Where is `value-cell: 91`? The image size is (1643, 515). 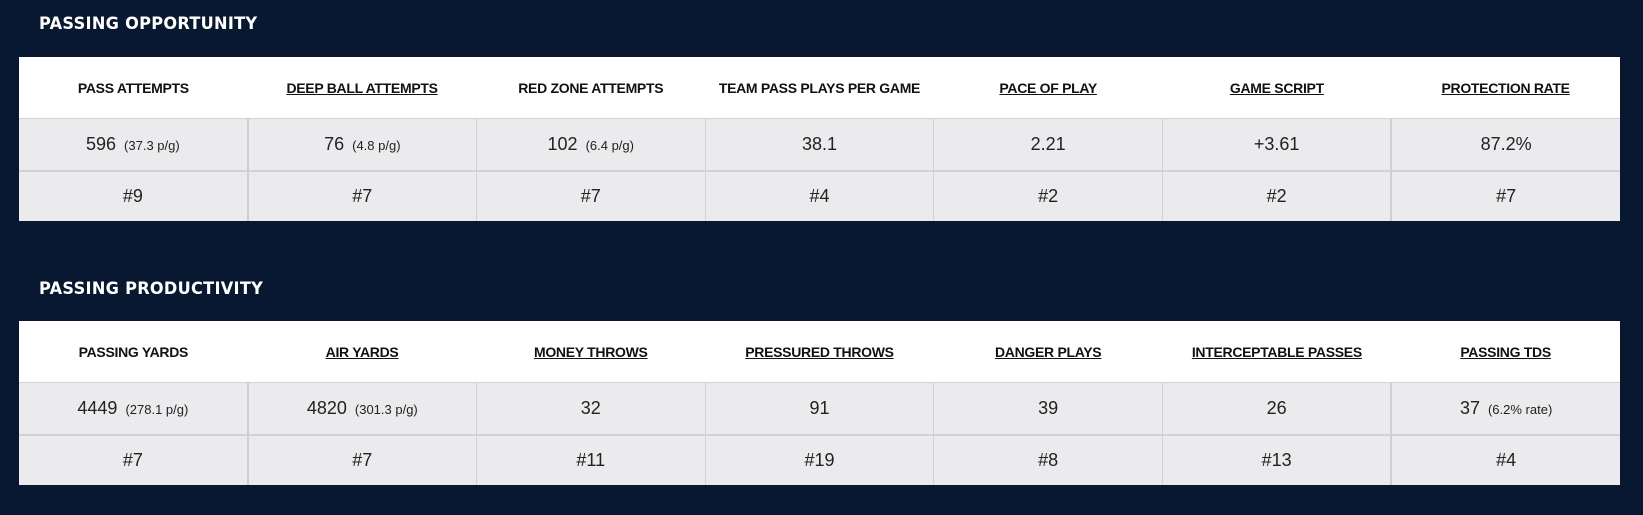 value-cell: 91 is located at coordinates (819, 408).